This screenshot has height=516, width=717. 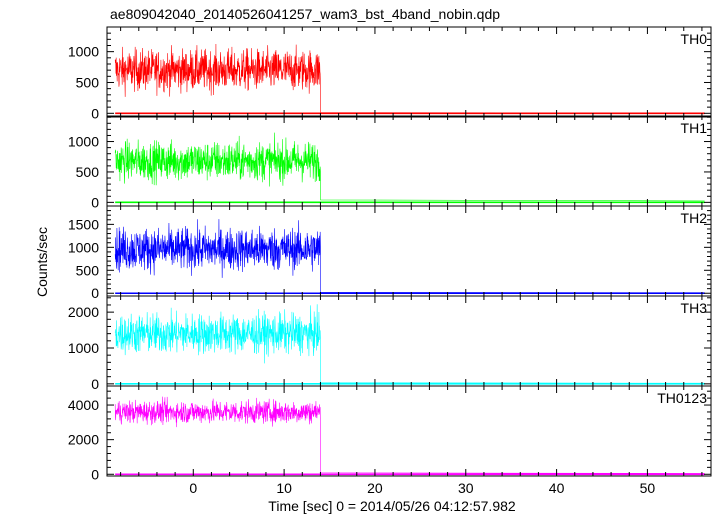 I want to click on x-tick-label: 10, so click(x=284, y=488).